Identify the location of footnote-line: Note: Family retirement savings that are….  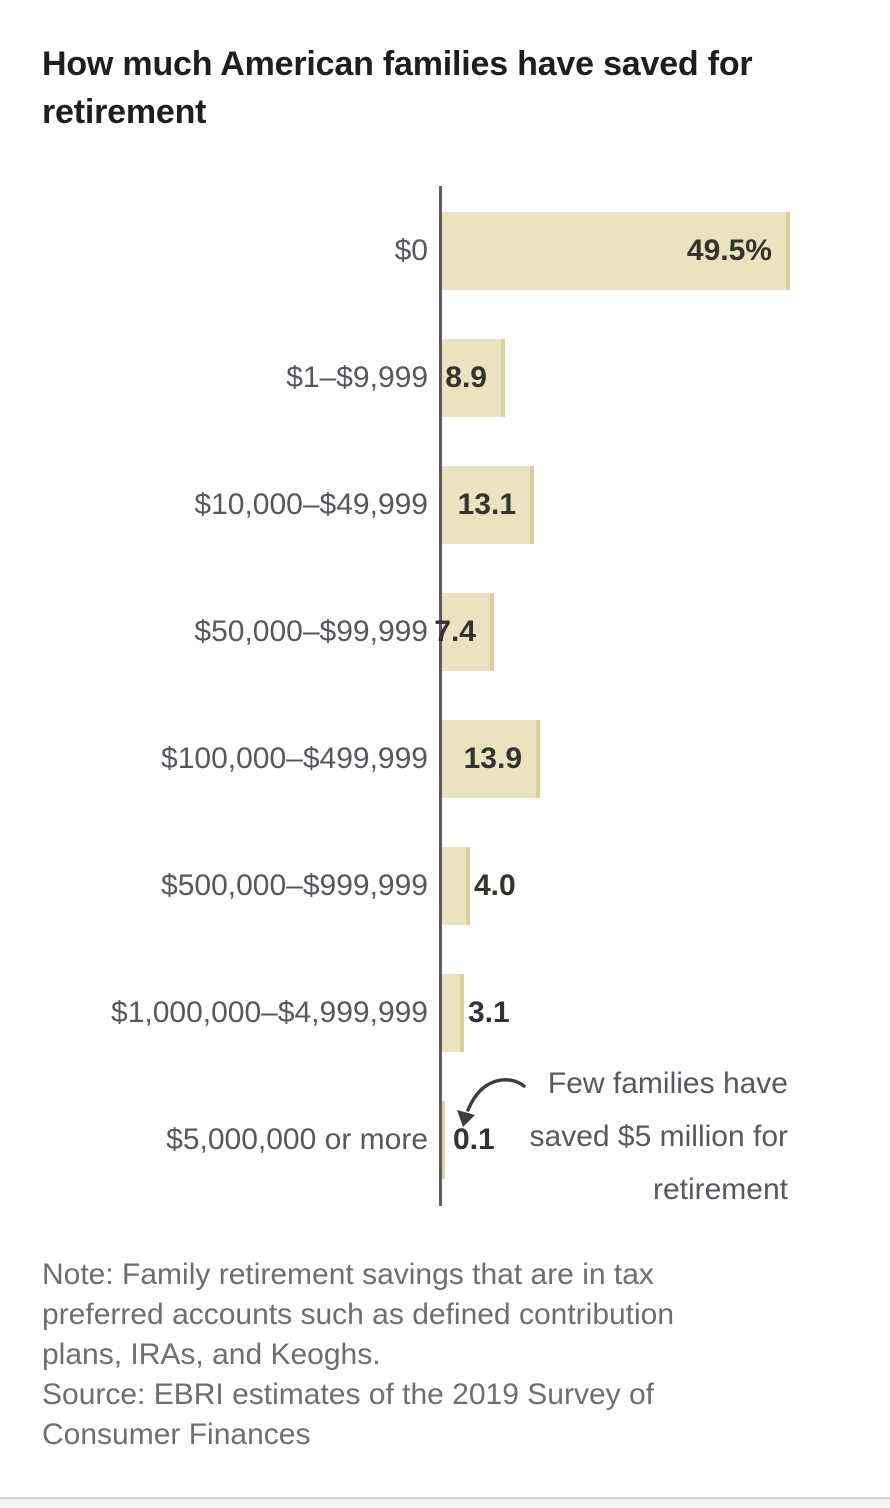
(348, 1274).